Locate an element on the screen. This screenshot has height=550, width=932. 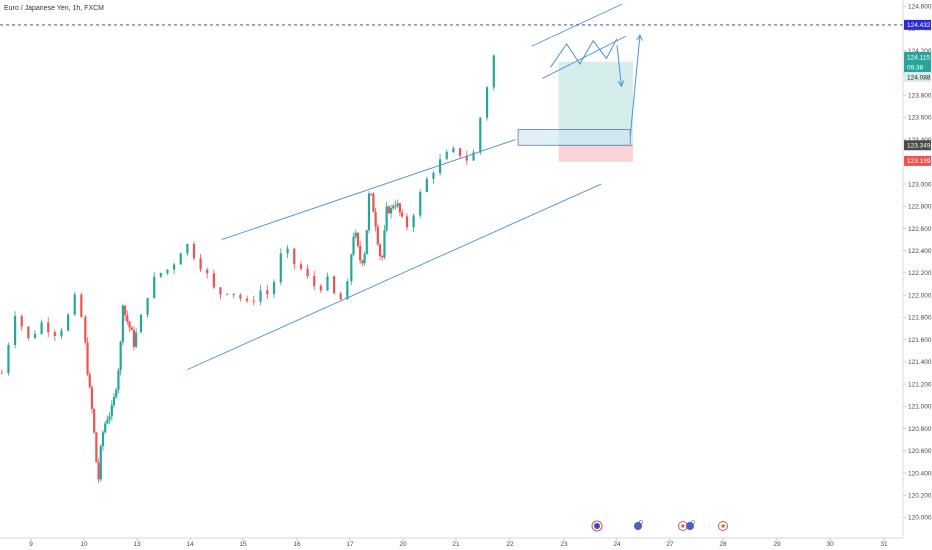
countdown-tag-label: 09:38 is located at coordinates (915, 67).